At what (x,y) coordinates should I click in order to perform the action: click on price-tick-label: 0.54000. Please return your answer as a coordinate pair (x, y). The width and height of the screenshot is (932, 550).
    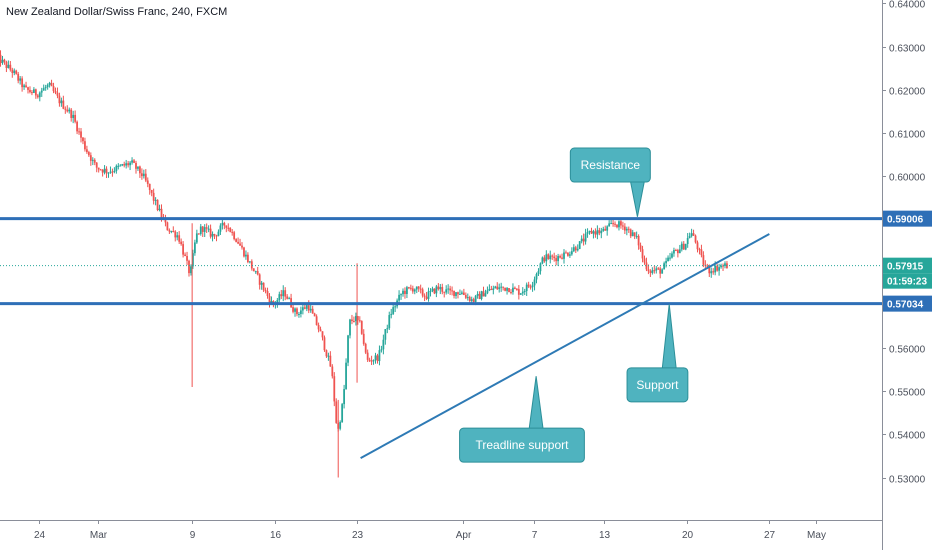
    Looking at the image, I should click on (907, 436).